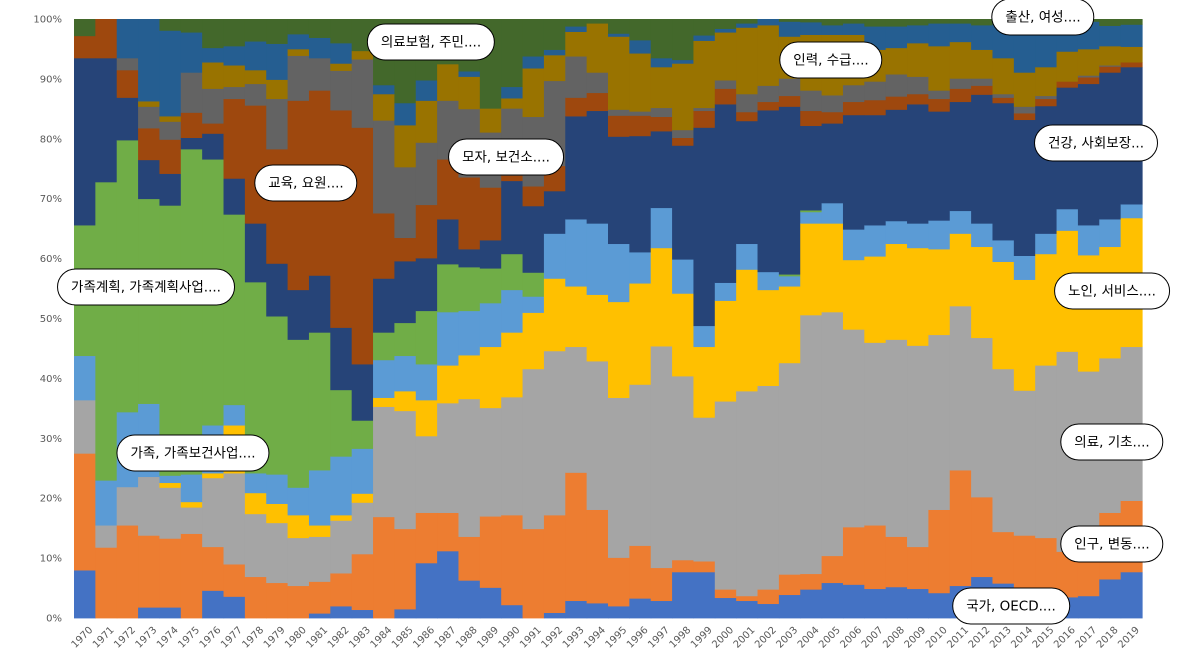  Describe the element at coordinates (85, 594) in the screenshot. I see `area-segment-1970-s0` at that location.